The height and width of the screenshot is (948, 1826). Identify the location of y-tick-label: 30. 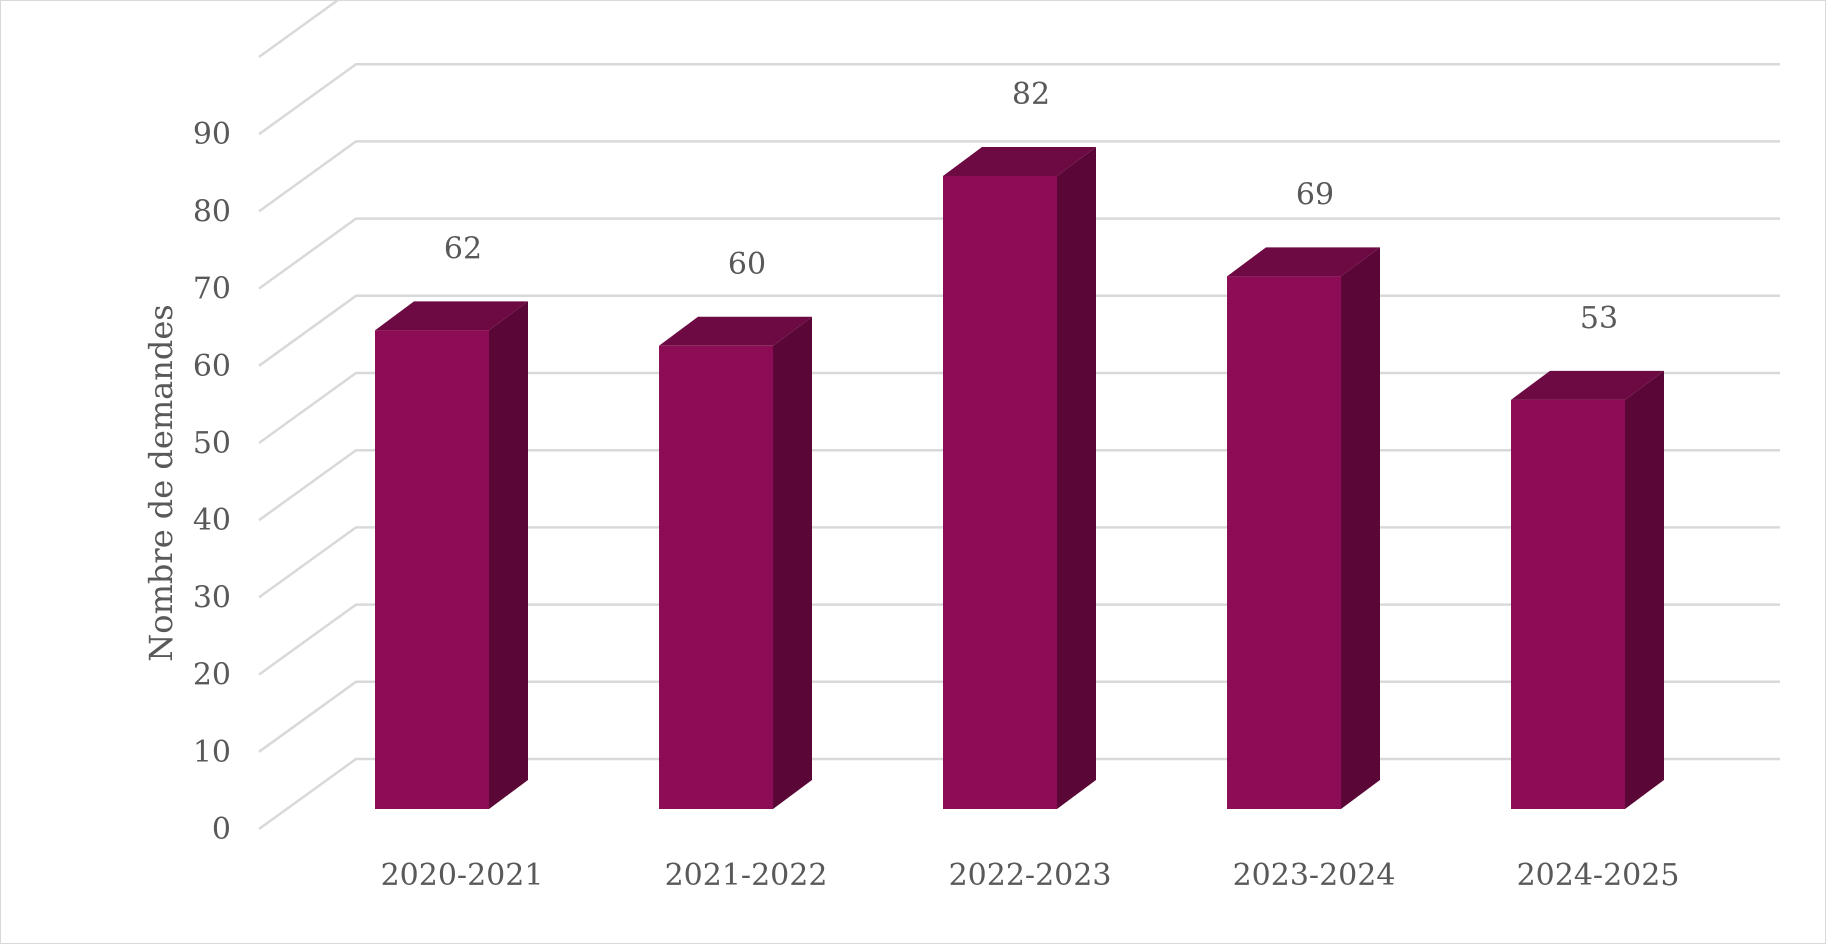
(212, 597).